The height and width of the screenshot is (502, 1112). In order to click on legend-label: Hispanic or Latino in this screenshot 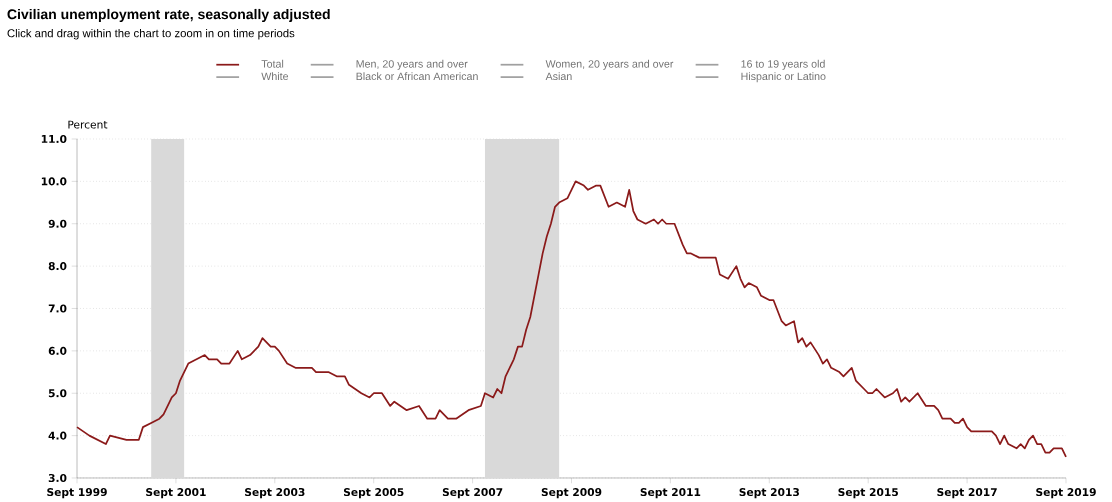, I will do `click(783, 77)`.